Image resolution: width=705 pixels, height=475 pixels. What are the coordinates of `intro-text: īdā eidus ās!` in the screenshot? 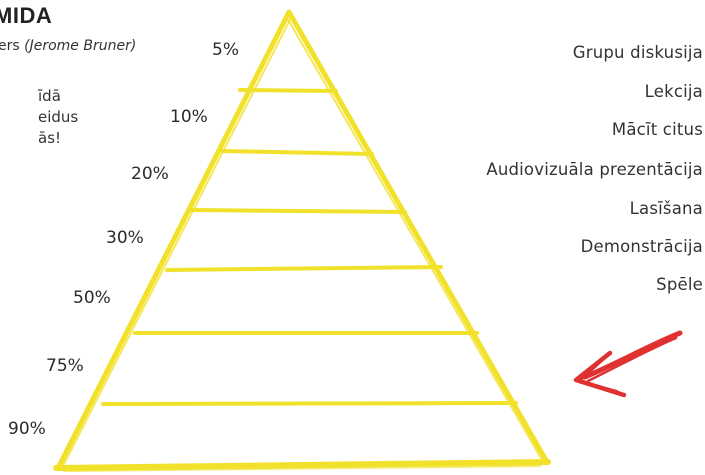 It's located at (39, 117).